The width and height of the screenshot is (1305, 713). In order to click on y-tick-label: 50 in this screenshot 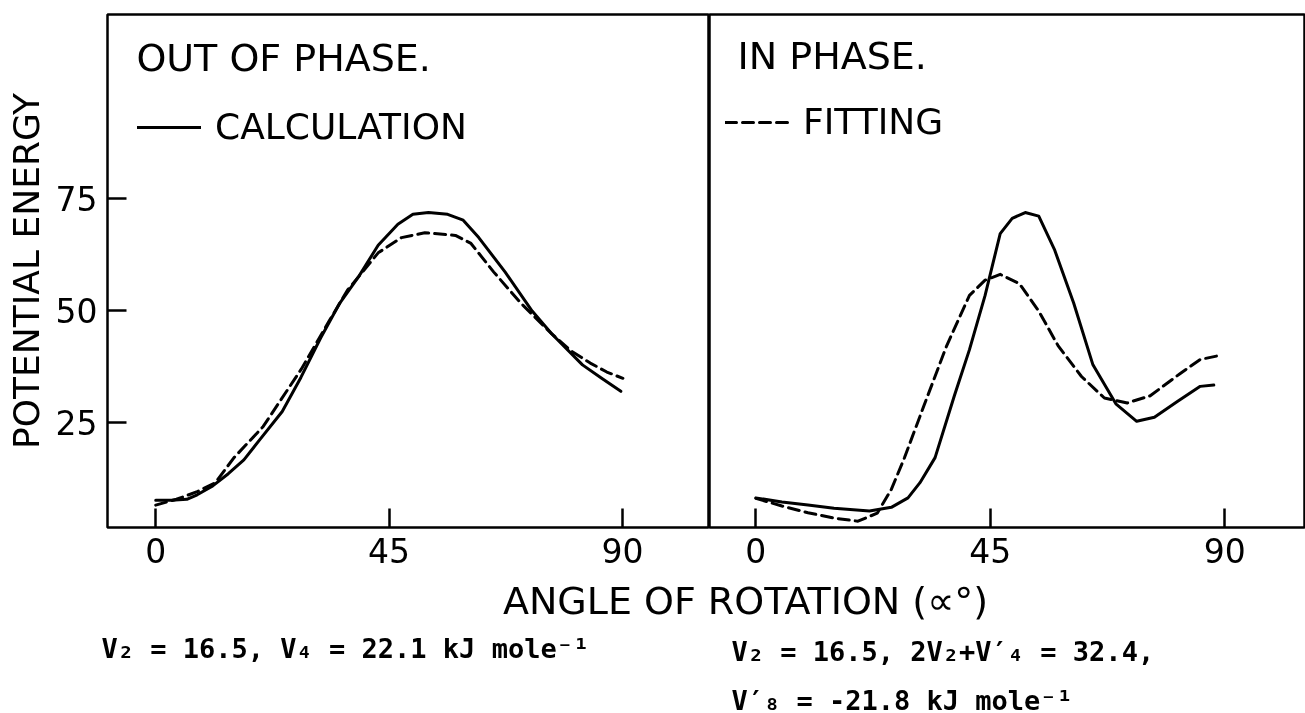, I will do `click(76, 311)`.